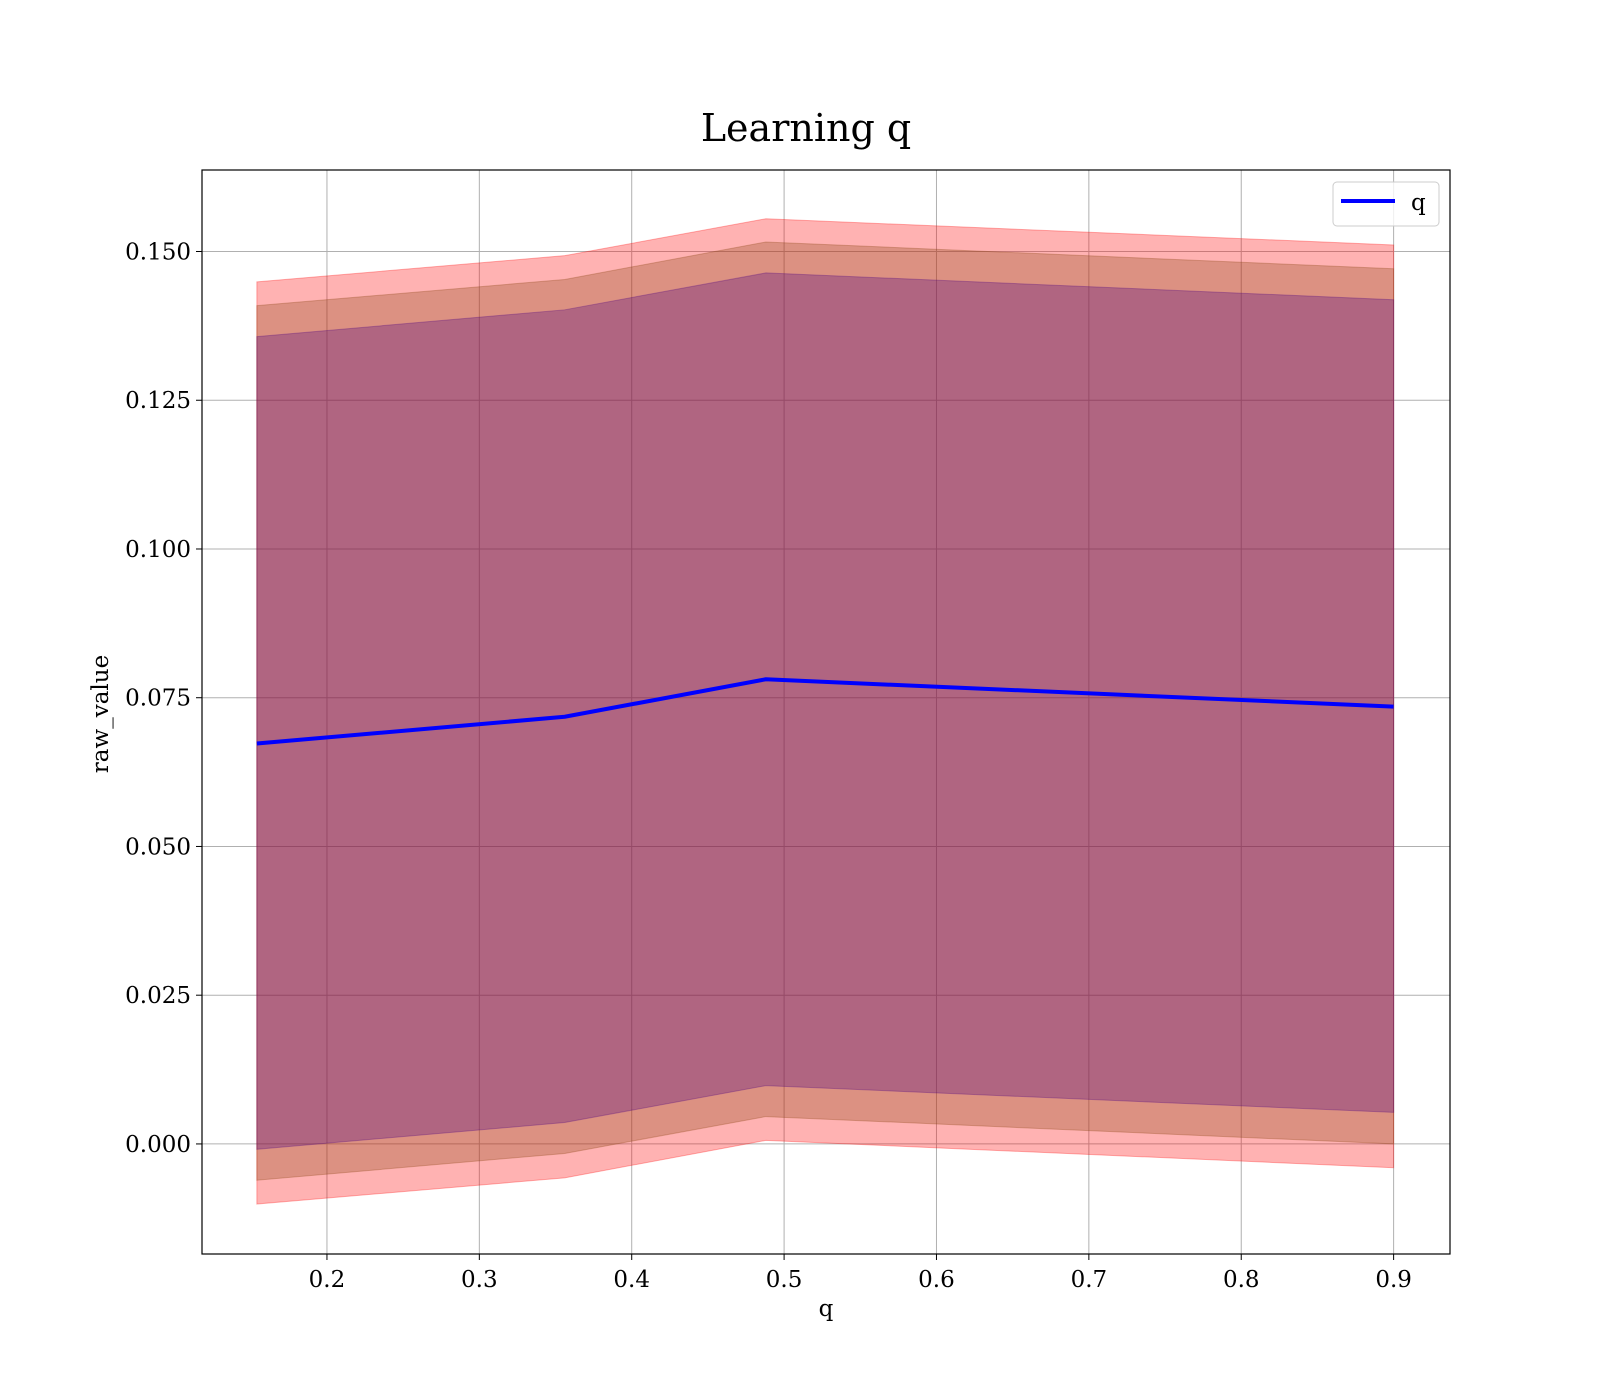 The height and width of the screenshot is (1400, 1600). What do you see at coordinates (101, 714) in the screenshot?
I see `y-axis-label: raw_value` at bounding box center [101, 714].